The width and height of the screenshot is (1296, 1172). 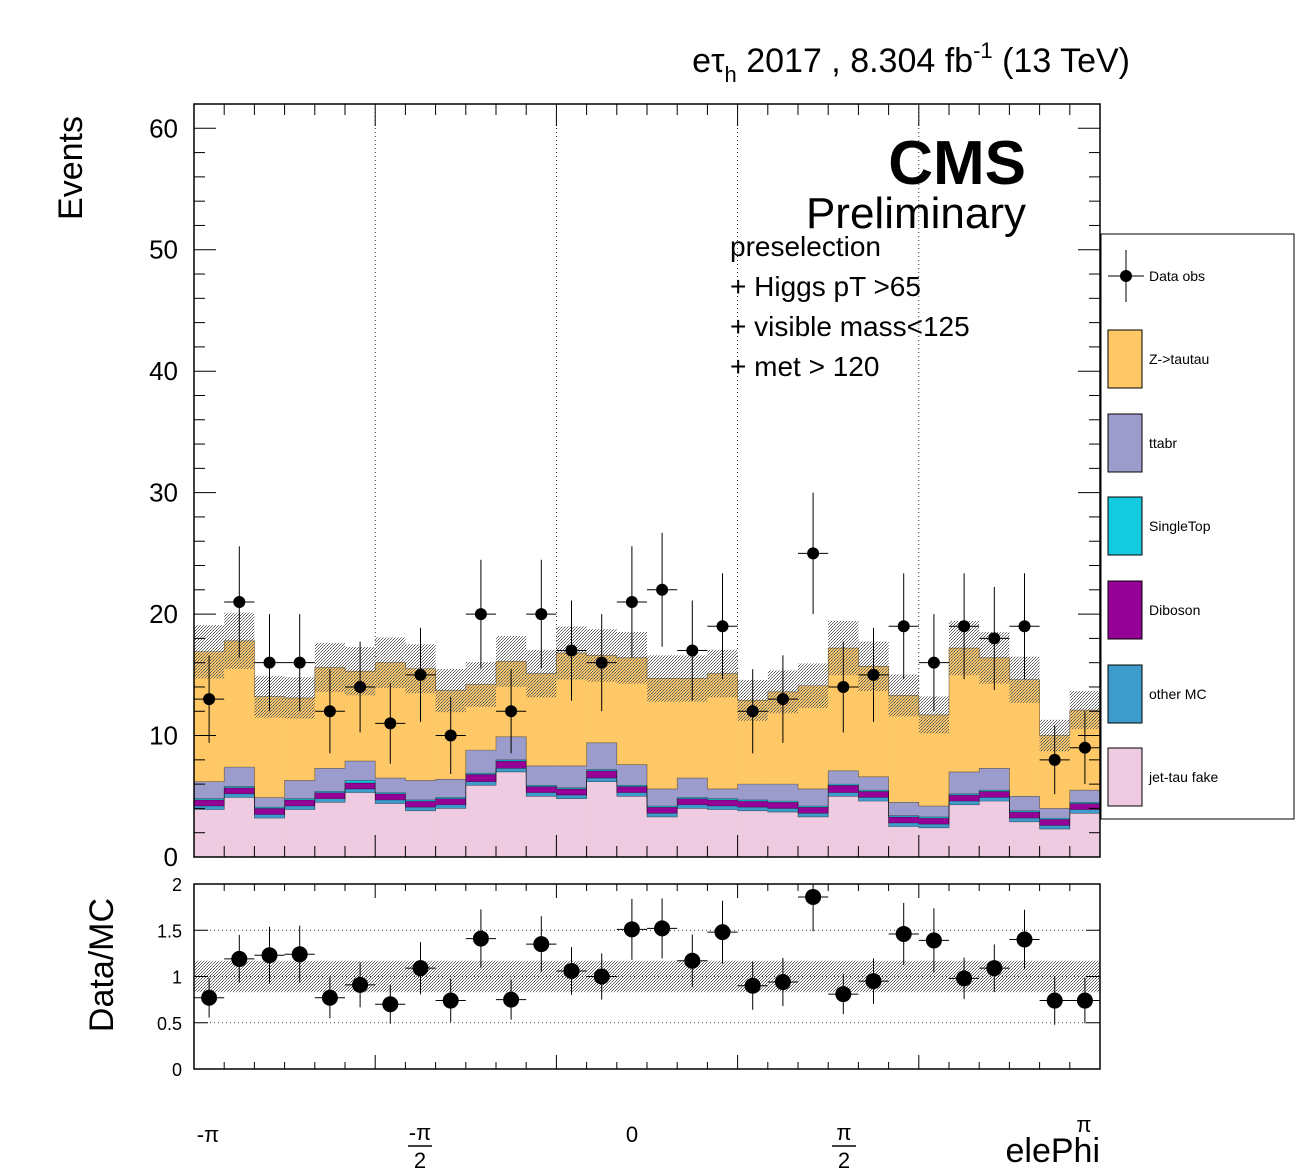 What do you see at coordinates (1083, 1124) in the screenshot?
I see `x-tick-label: π` at bounding box center [1083, 1124].